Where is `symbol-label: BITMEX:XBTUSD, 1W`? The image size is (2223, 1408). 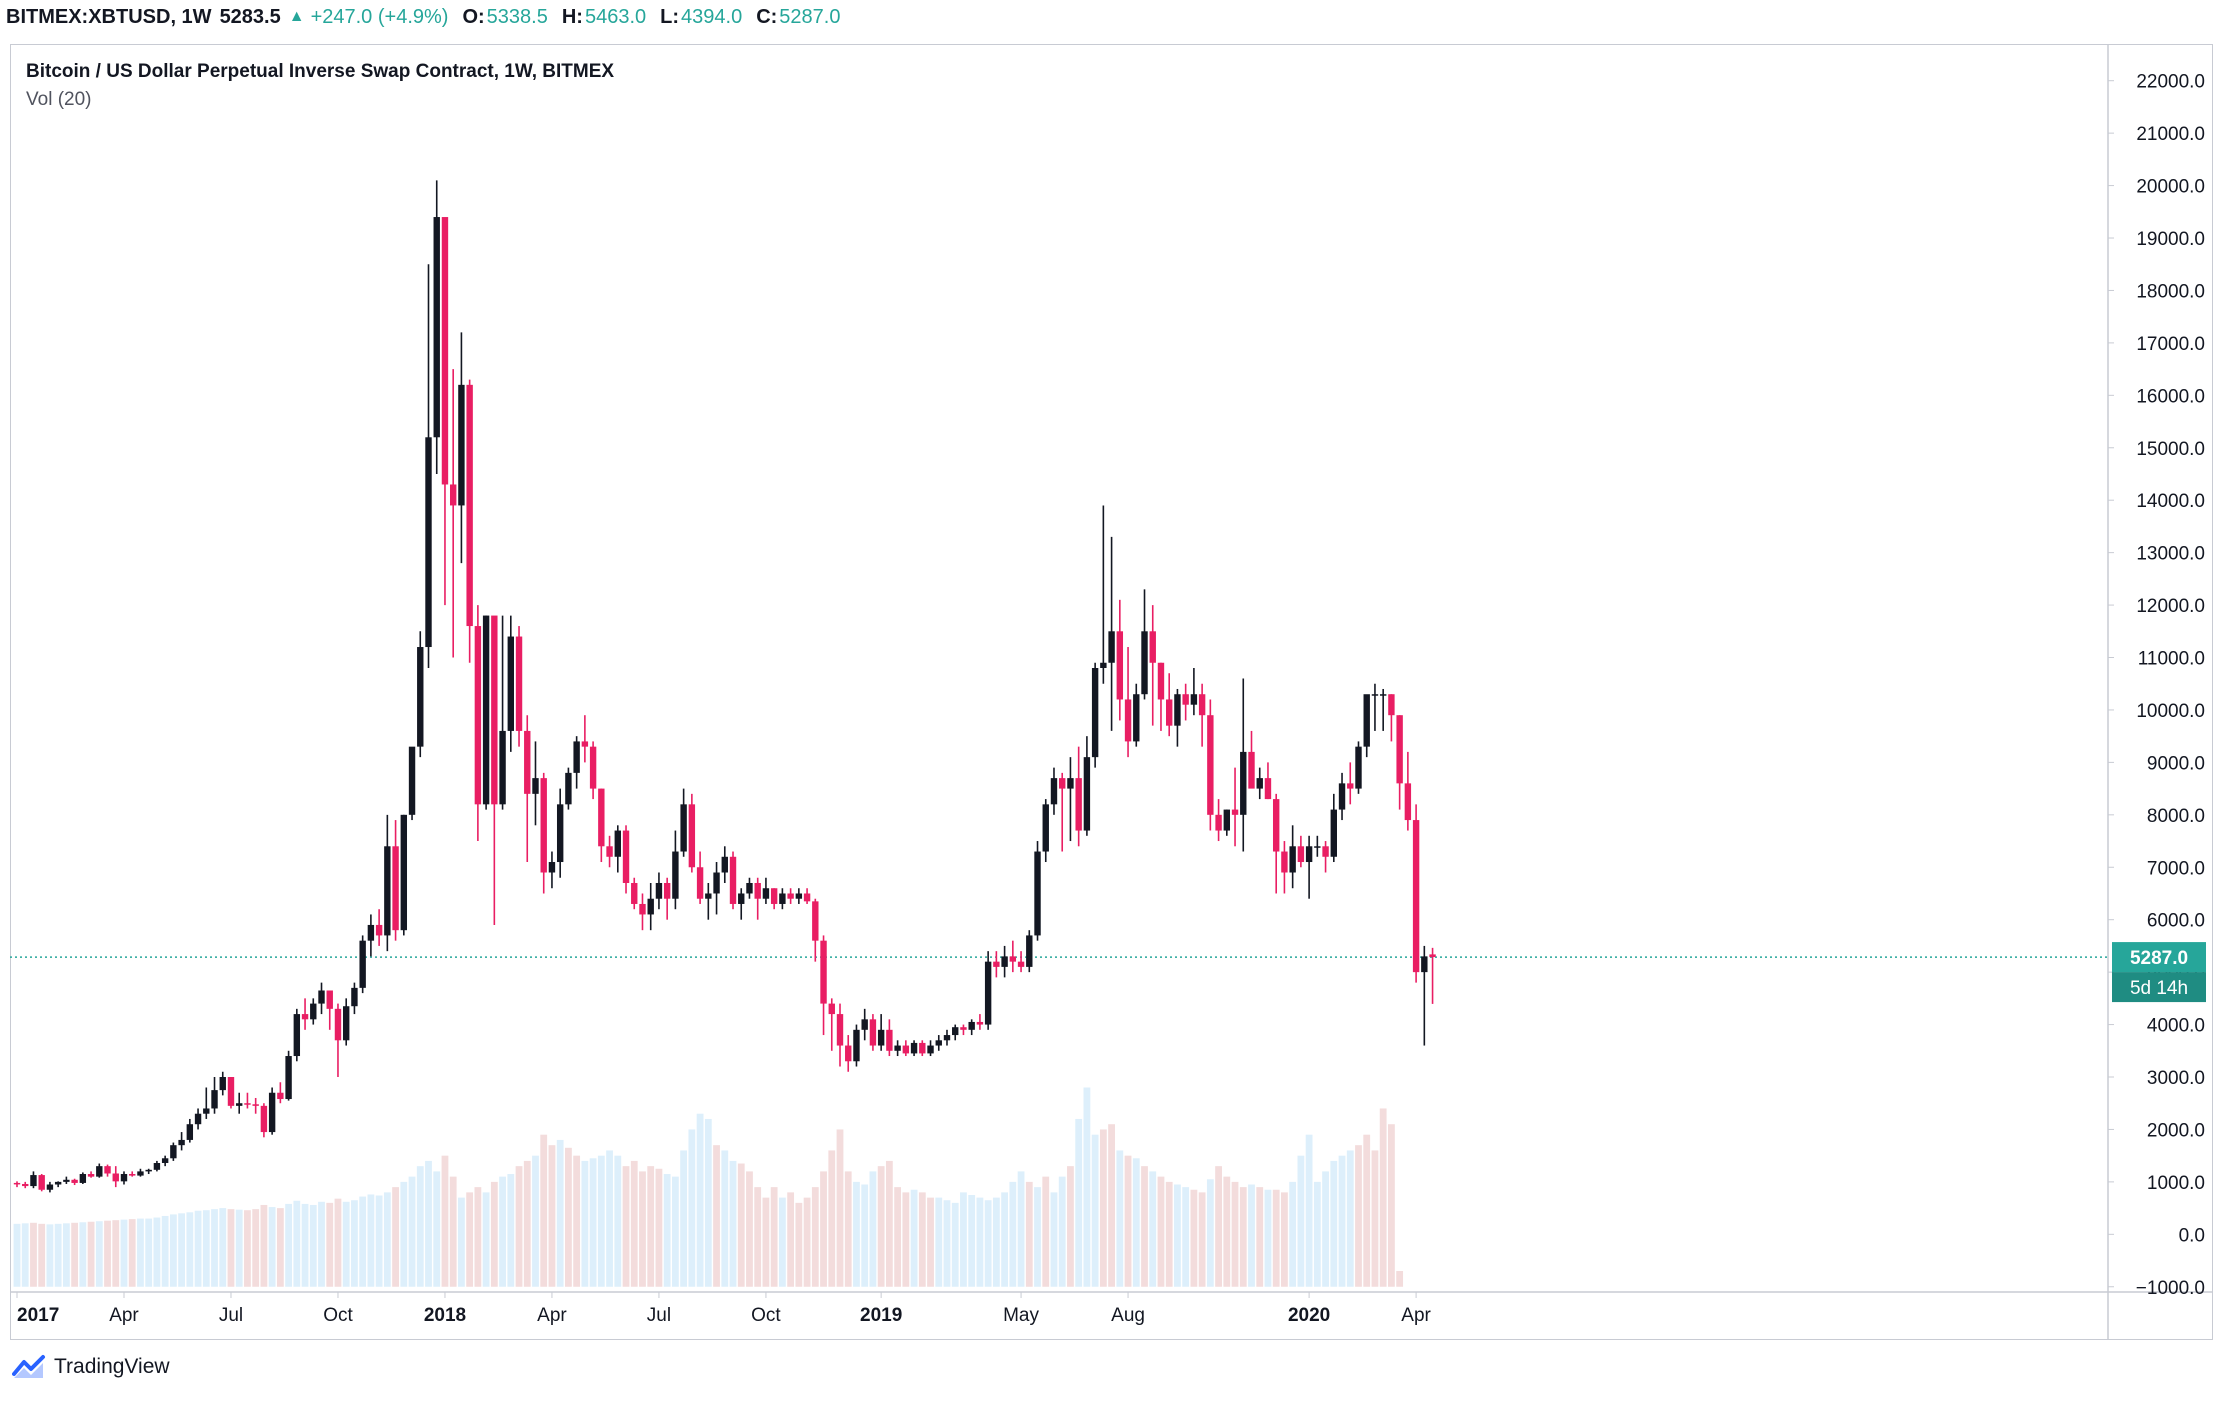 symbol-label: BITMEX:XBTUSD, 1W is located at coordinates (109, 16).